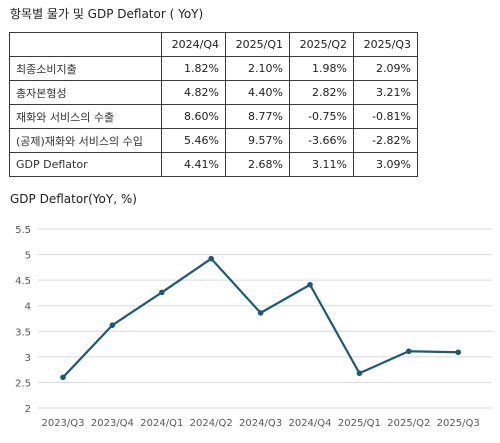  I want to click on x-tick-label: 2023/Q3, so click(62, 423).